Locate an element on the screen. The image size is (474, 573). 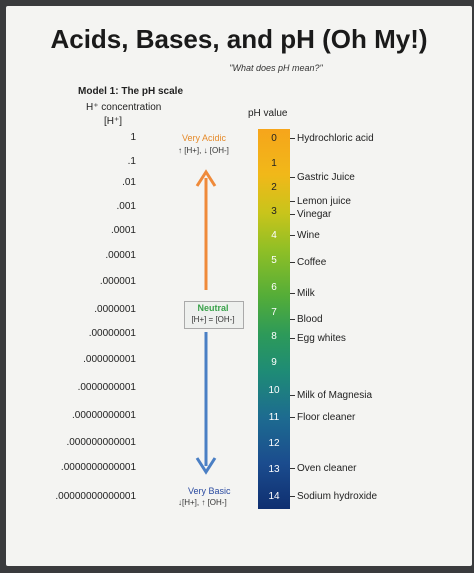
ph-number-11: 11 is located at coordinates (274, 417).